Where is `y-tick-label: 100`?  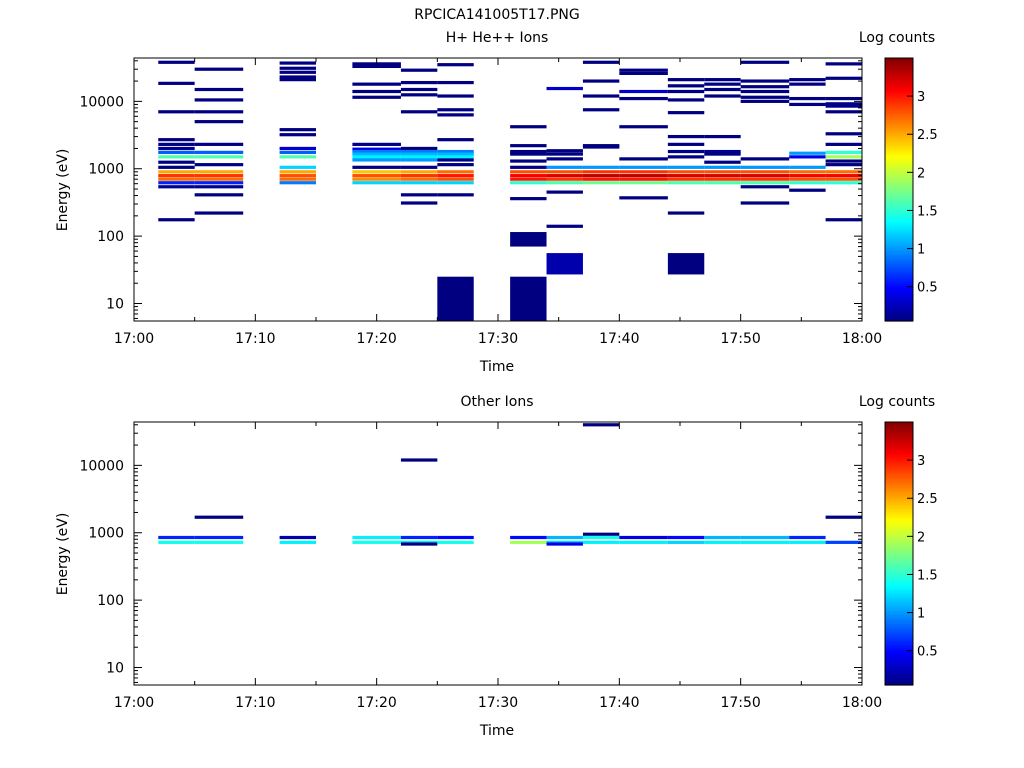
y-tick-label: 100 is located at coordinates (110, 237).